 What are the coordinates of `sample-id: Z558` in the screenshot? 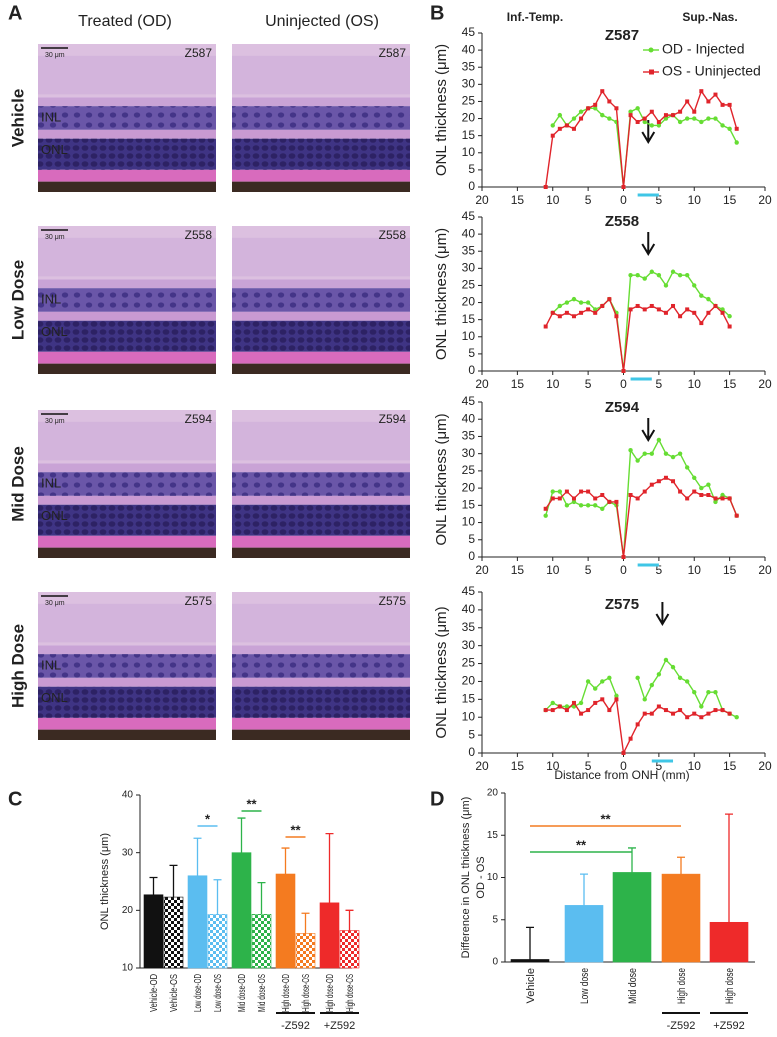 It's located at (199, 235).